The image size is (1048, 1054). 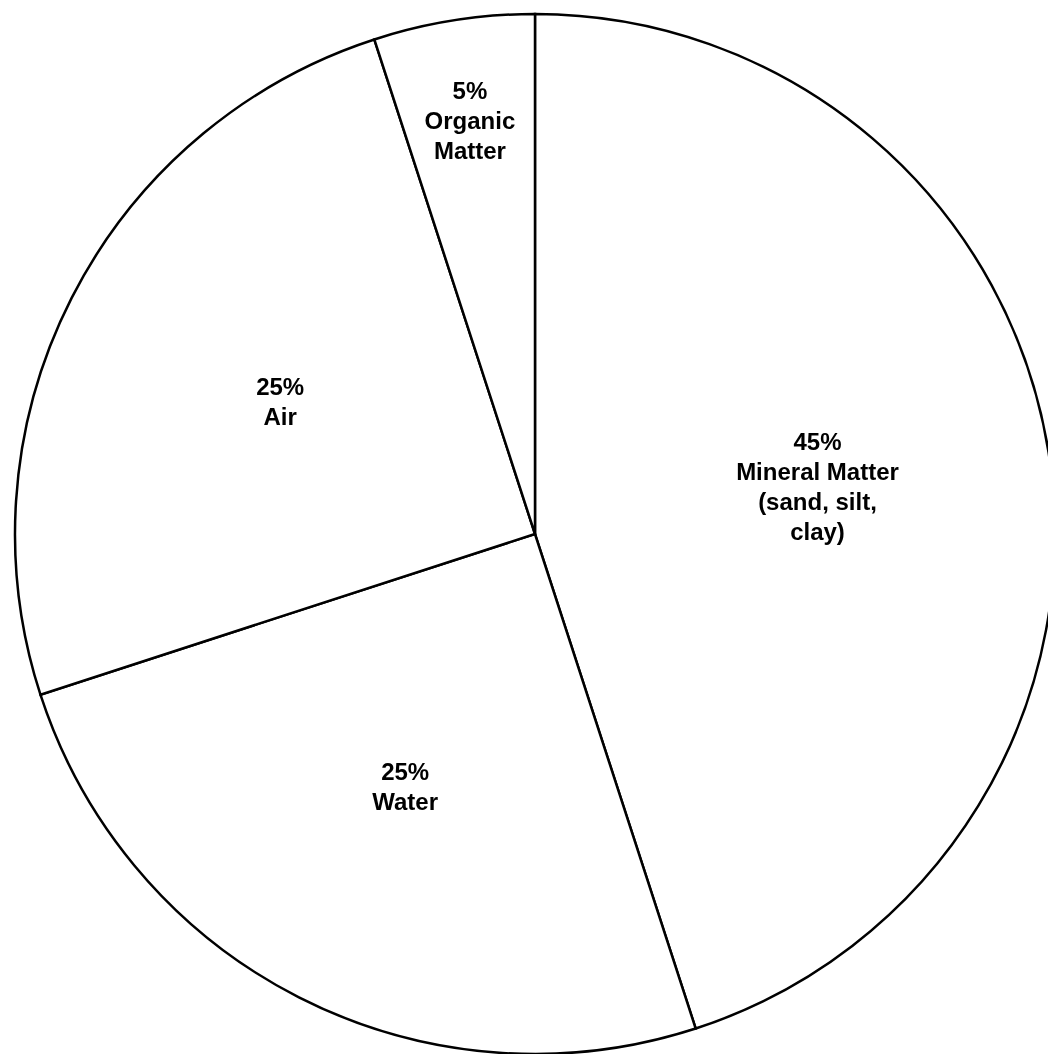 What do you see at coordinates (405, 802) in the screenshot?
I see `slice-label: Water` at bounding box center [405, 802].